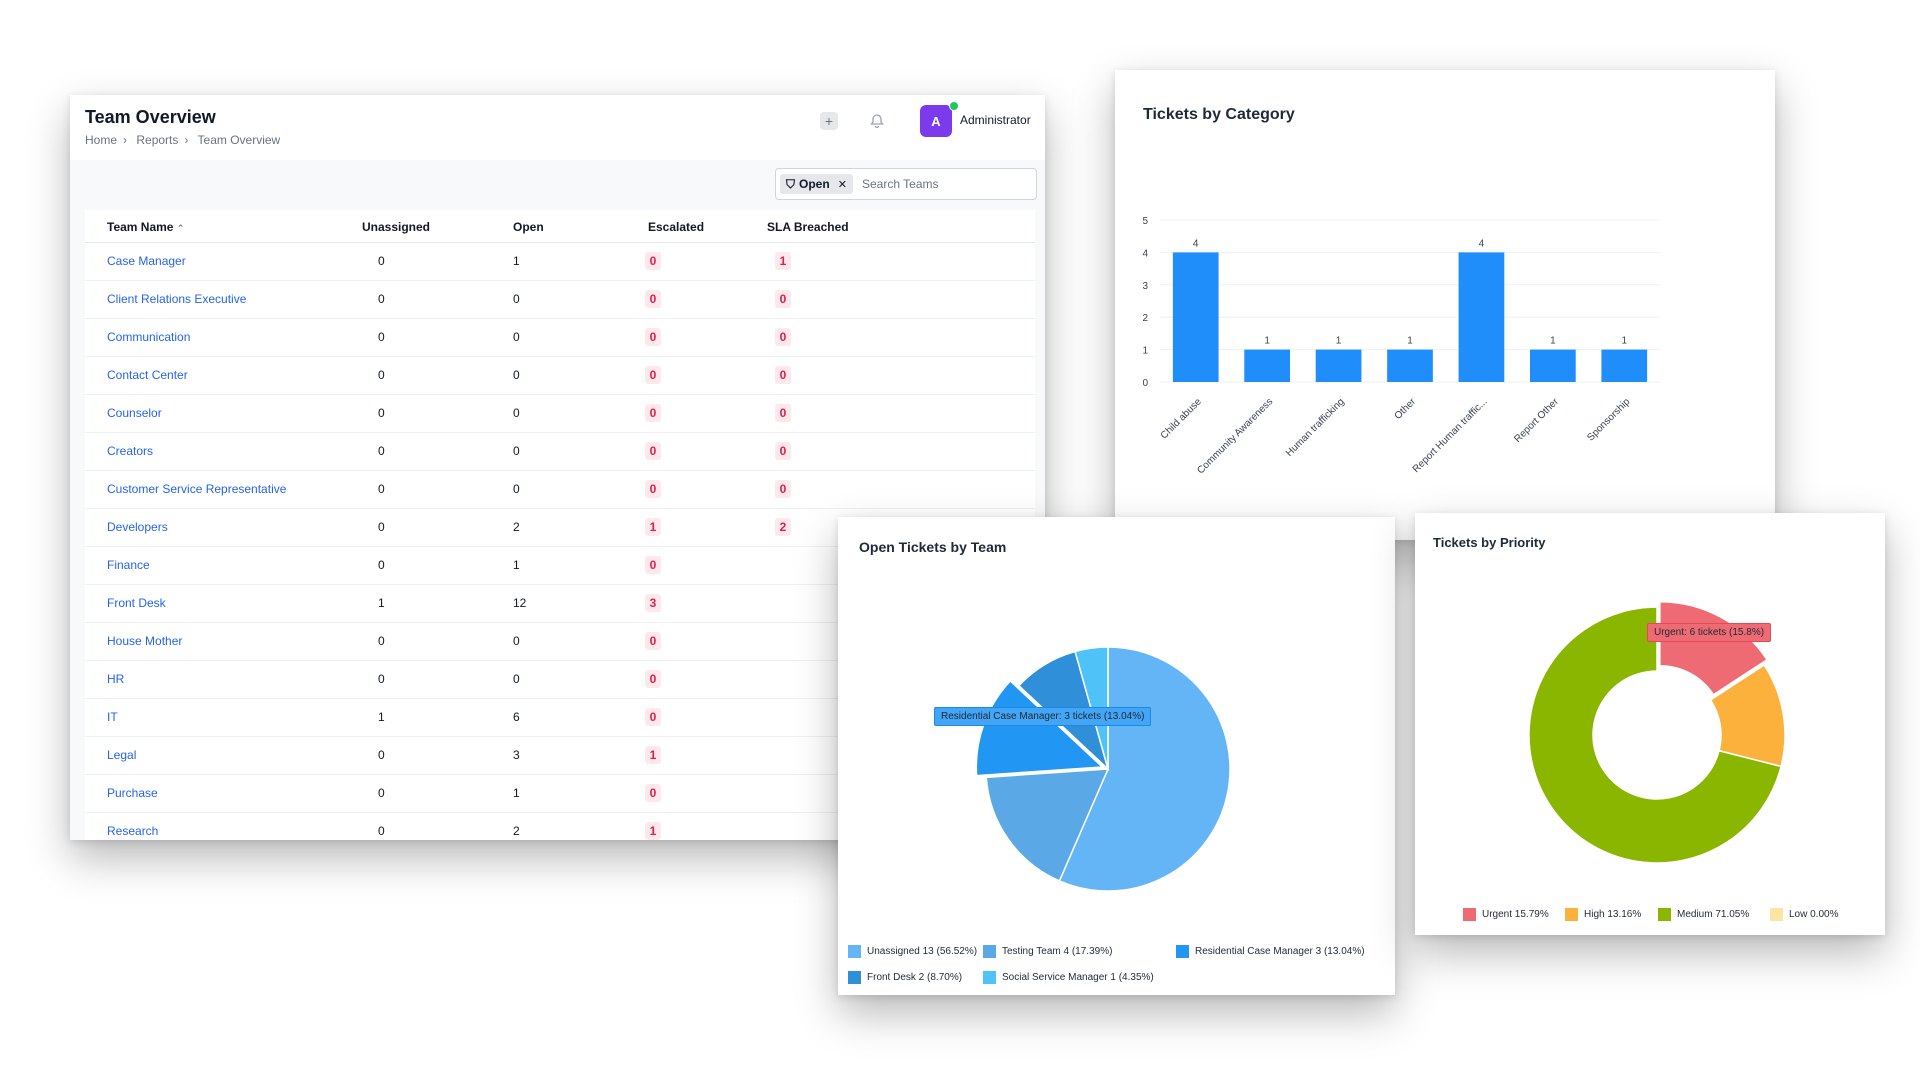  I want to click on team-name-link: Client Relations Executive, so click(177, 299).